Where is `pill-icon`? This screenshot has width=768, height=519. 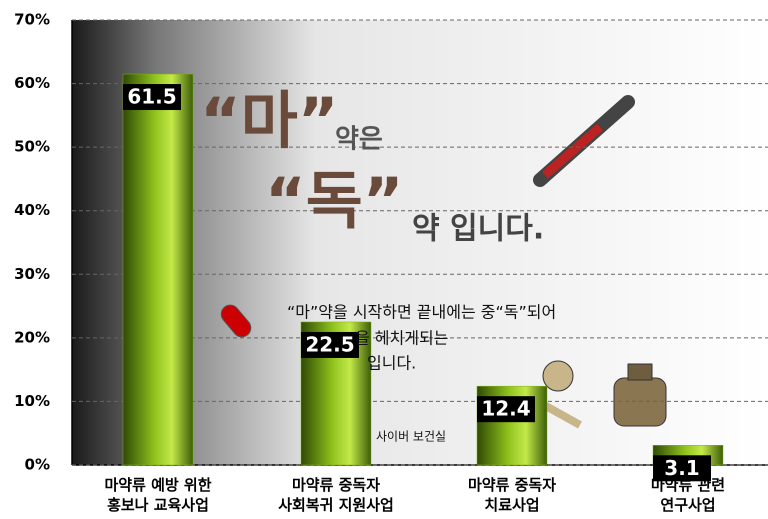 pill-icon is located at coordinates (236, 321).